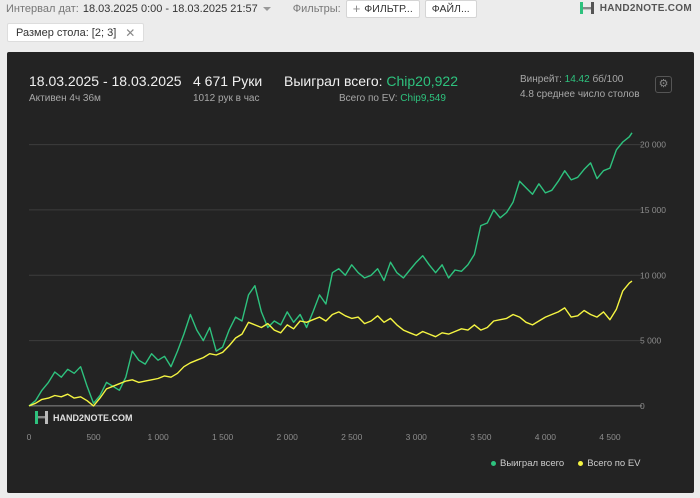  I want to click on ev-label: Всего по EV:, so click(368, 98).